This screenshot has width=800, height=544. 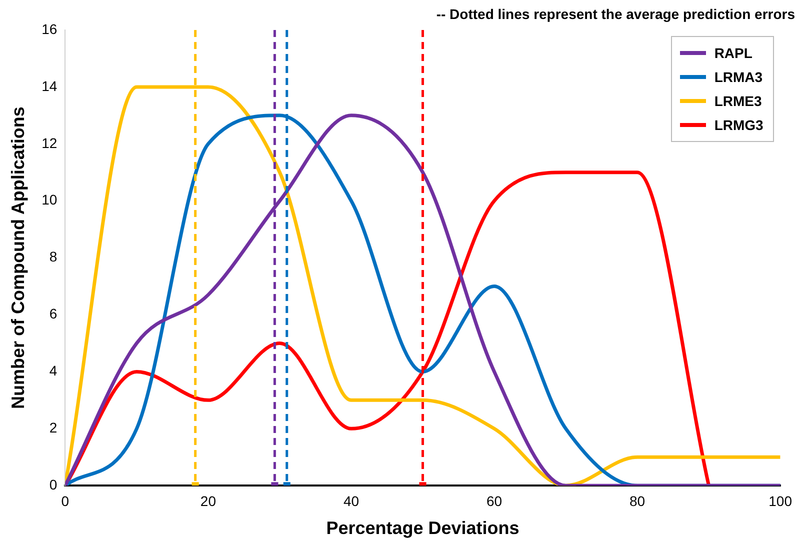 What do you see at coordinates (494, 500) in the screenshot?
I see `x-tick-label: 60` at bounding box center [494, 500].